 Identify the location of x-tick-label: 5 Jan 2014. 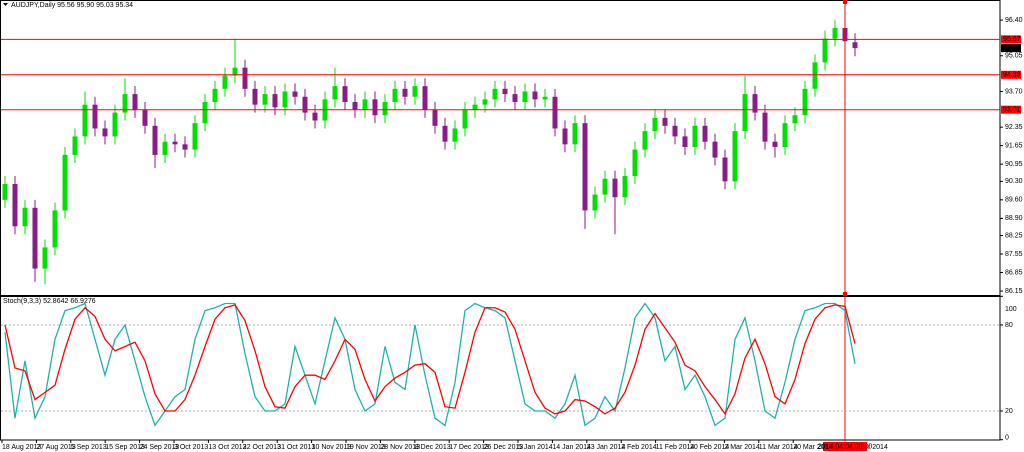
(535, 447).